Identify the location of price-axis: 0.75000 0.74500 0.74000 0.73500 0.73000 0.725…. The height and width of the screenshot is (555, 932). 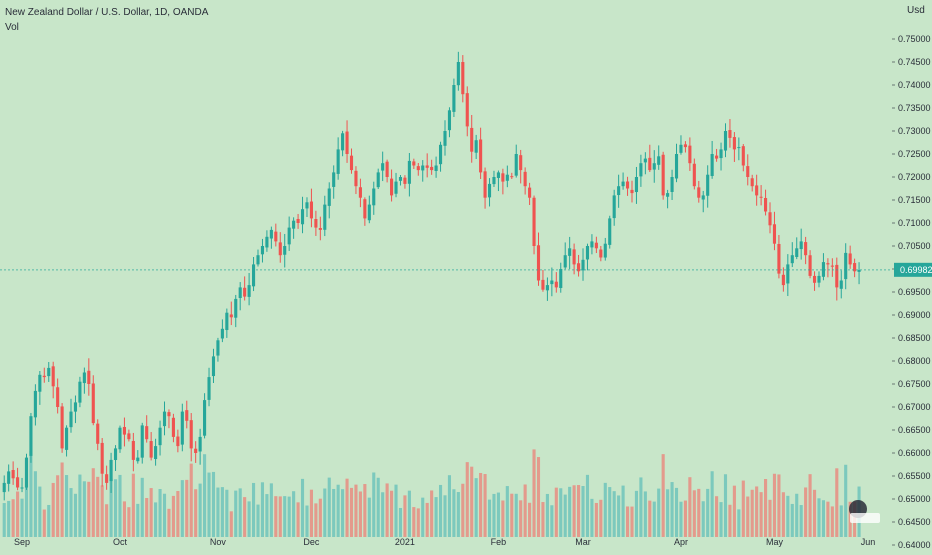
(911, 292).